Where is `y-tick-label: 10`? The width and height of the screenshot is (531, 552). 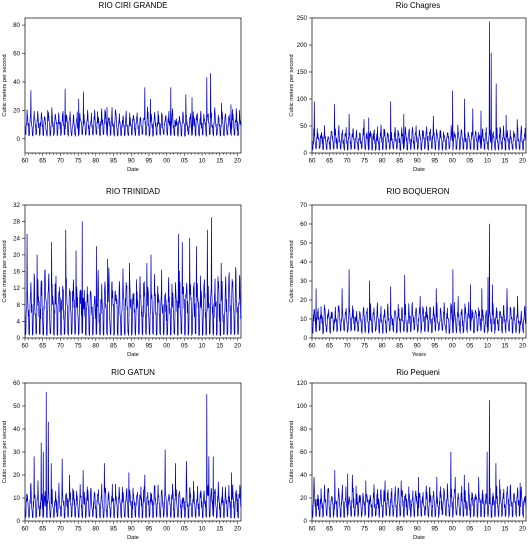 y-tick-label: 10 is located at coordinates (16, 498).